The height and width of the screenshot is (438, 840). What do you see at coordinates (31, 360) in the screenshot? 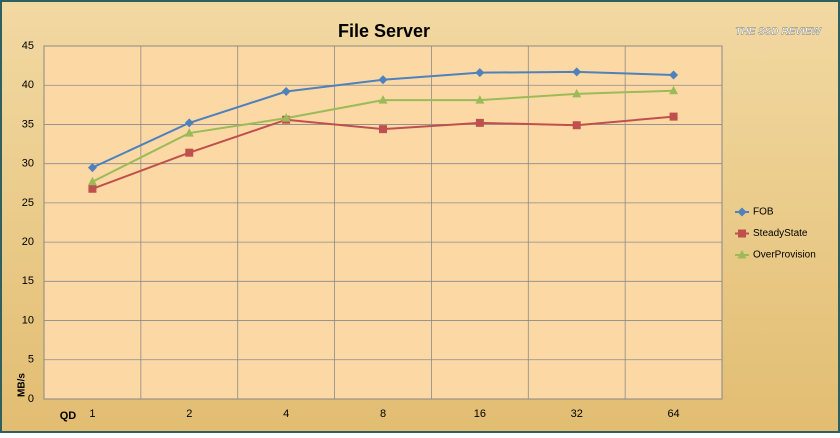
I see `y-tick-label: 5` at bounding box center [31, 360].